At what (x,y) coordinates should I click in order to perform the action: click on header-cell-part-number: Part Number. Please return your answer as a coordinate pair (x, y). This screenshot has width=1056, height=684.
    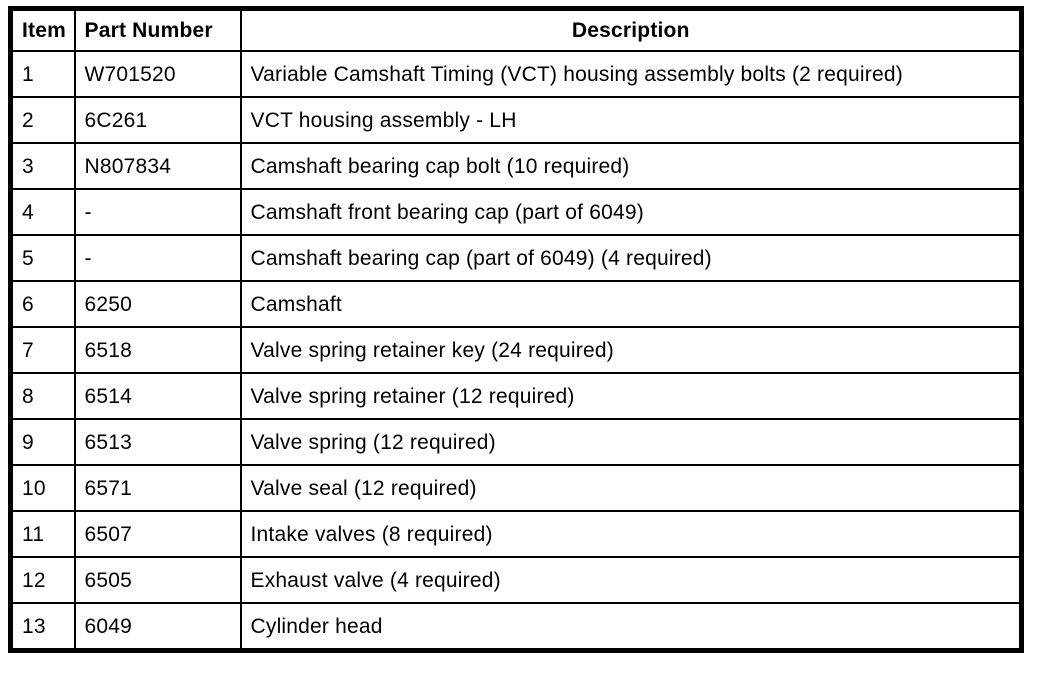
    Looking at the image, I should click on (157, 29).